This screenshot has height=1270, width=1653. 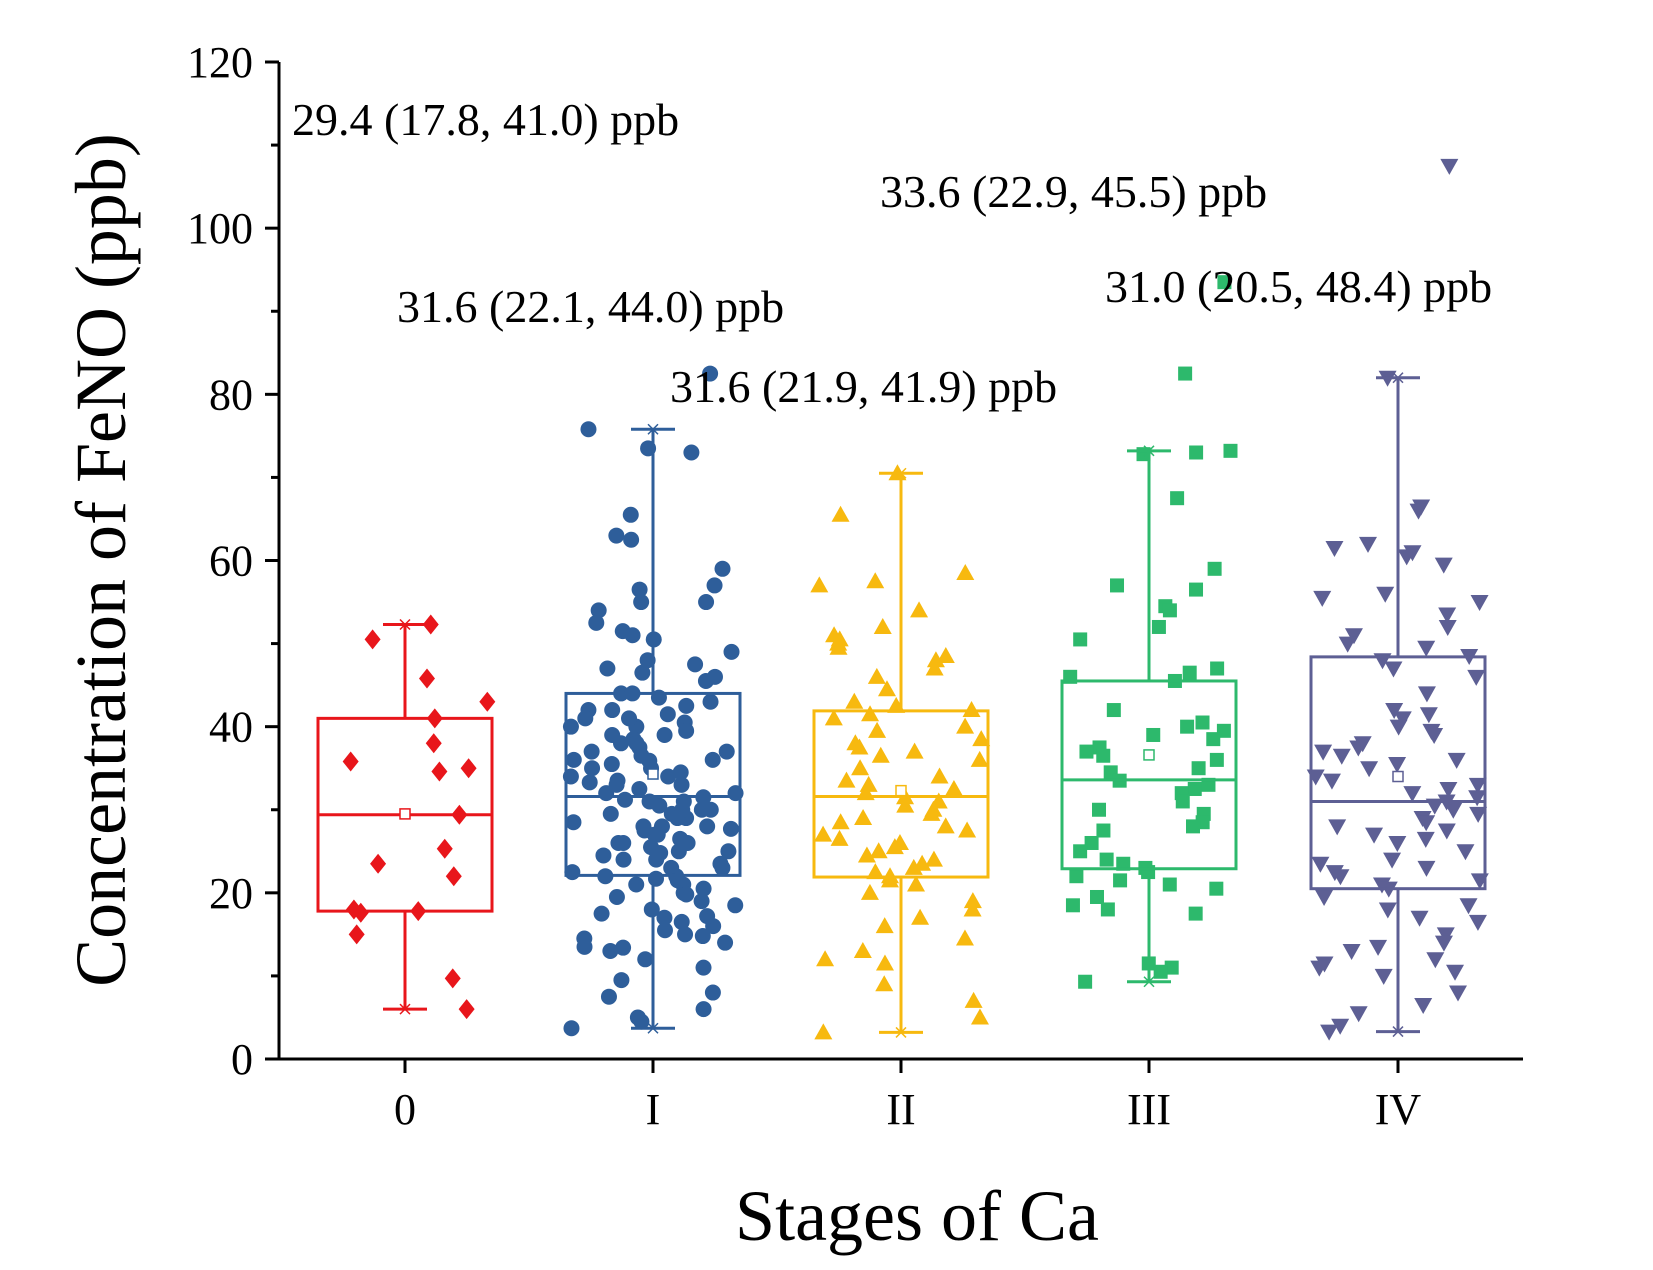 I want to click on x-tick-label: 0, so click(x=405, y=1109).